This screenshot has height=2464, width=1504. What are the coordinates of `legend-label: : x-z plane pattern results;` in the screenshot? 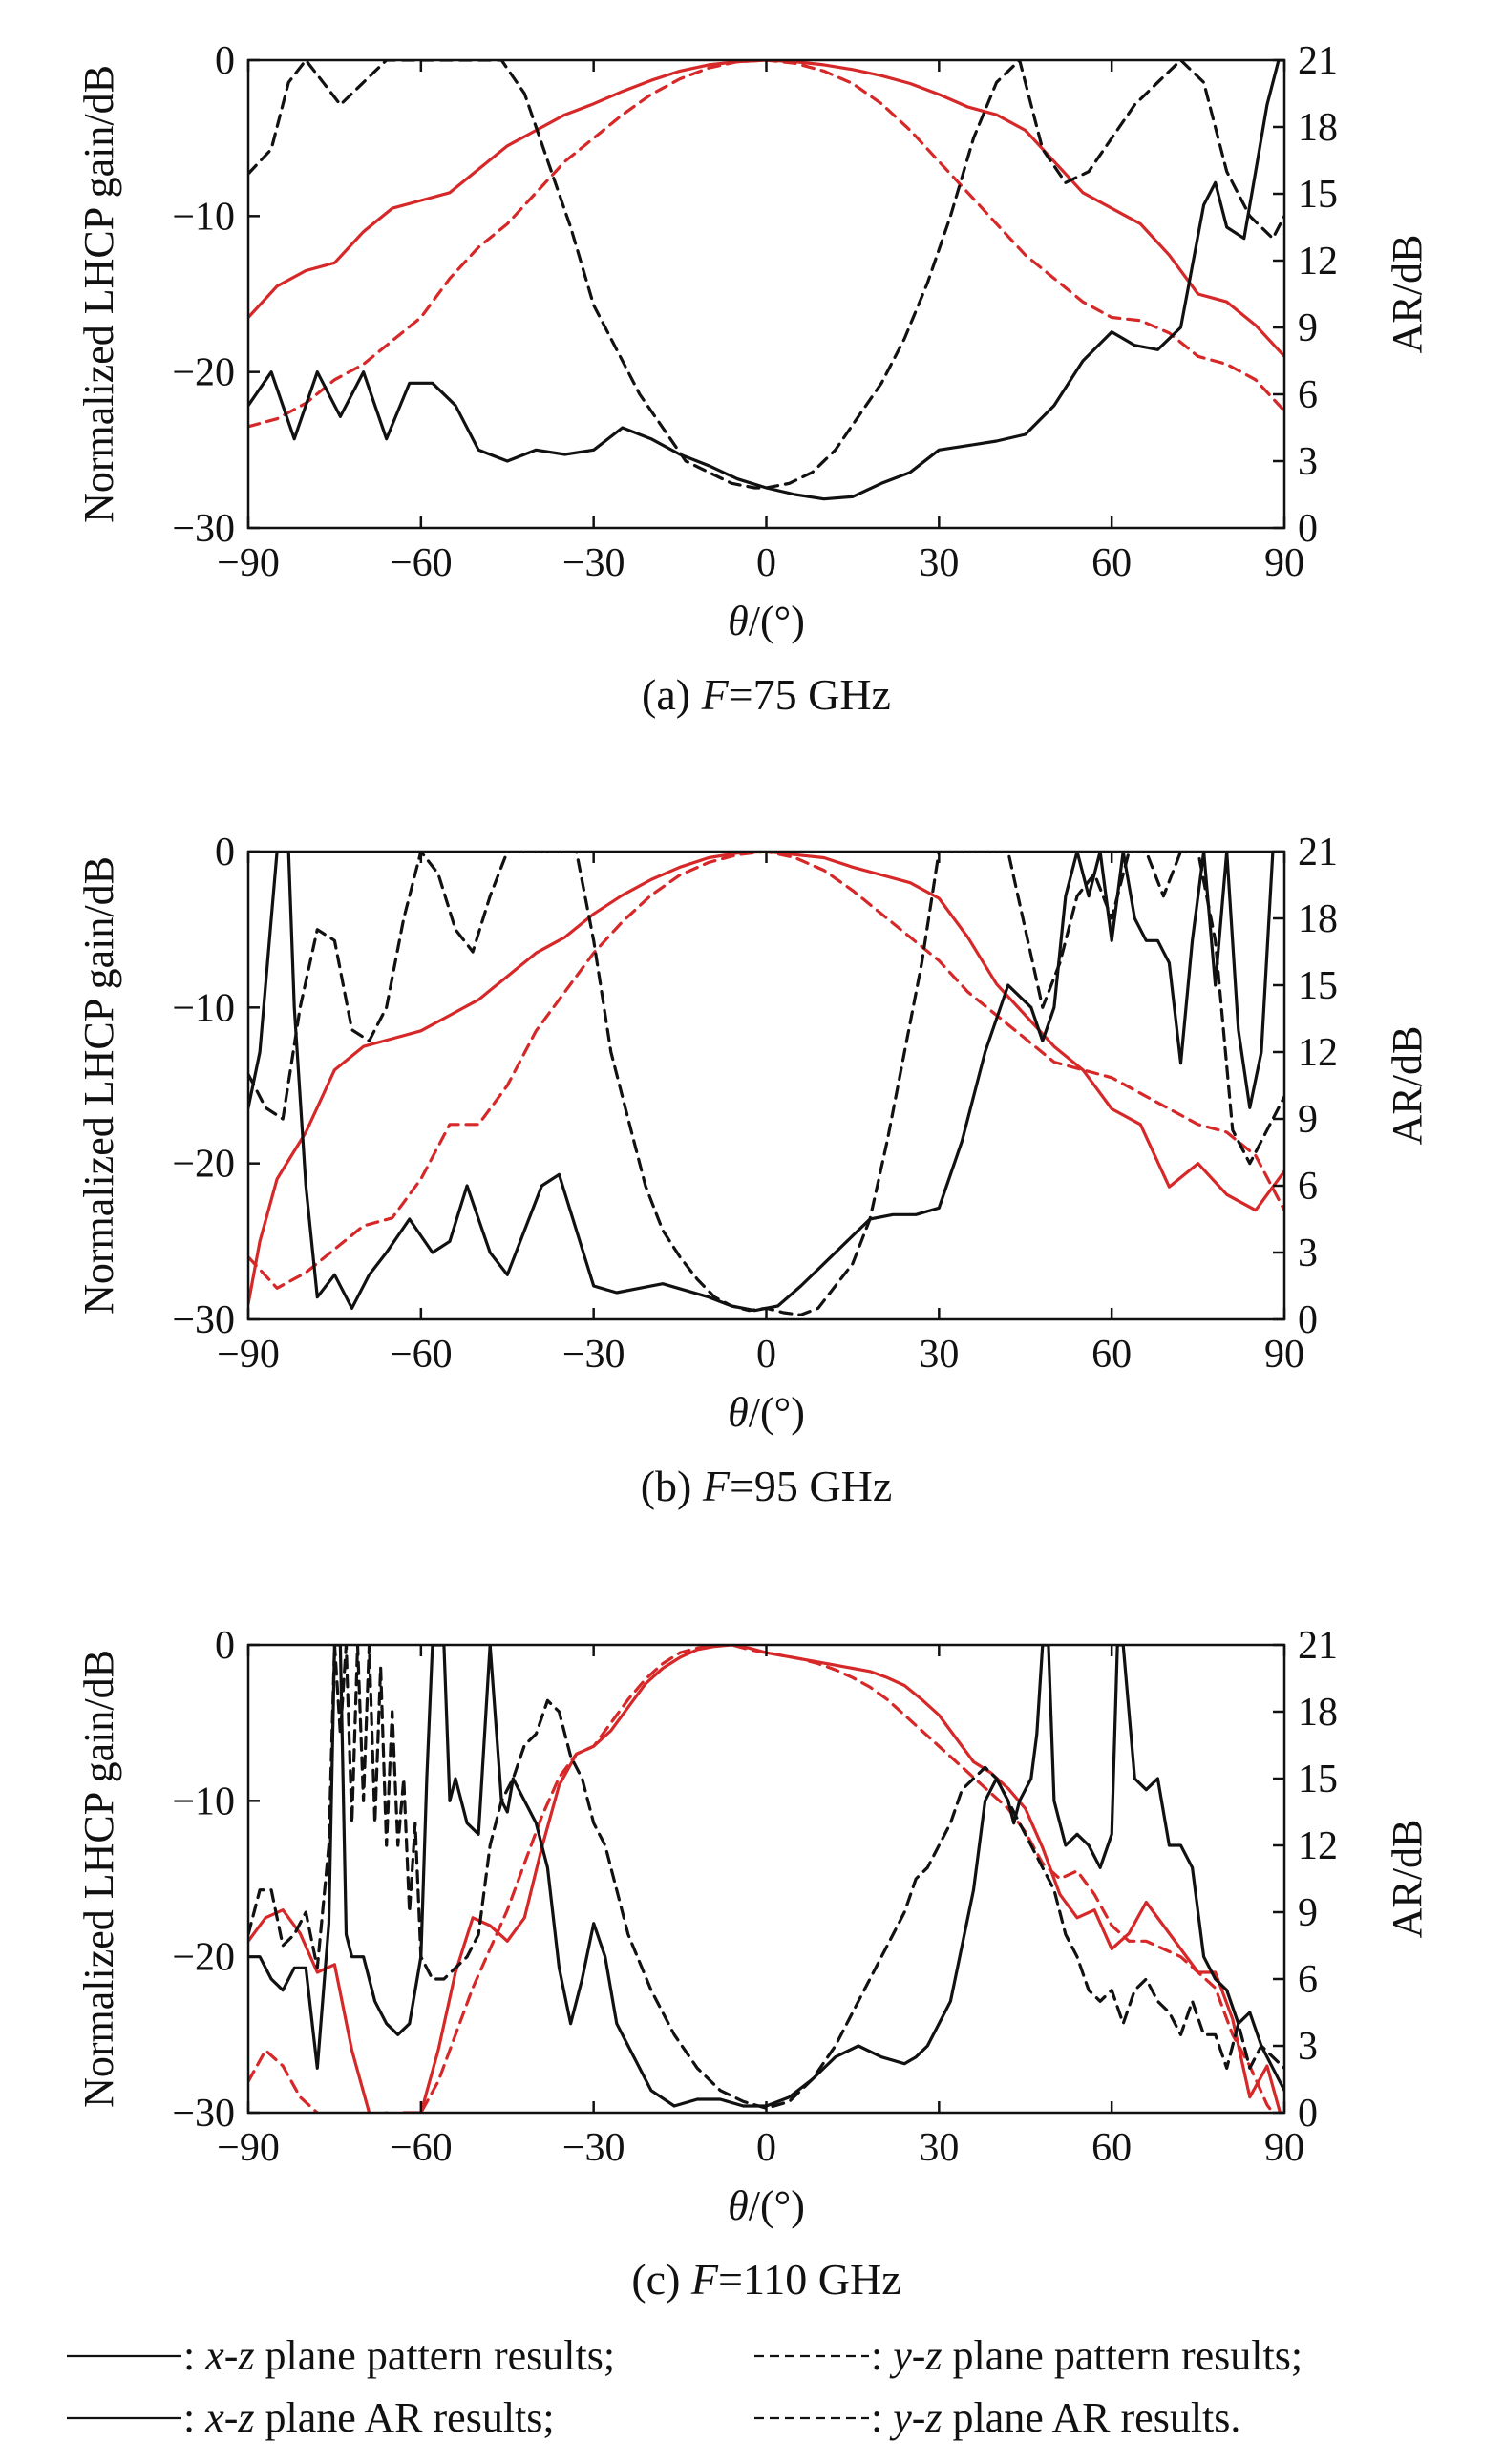 It's located at (399, 2355).